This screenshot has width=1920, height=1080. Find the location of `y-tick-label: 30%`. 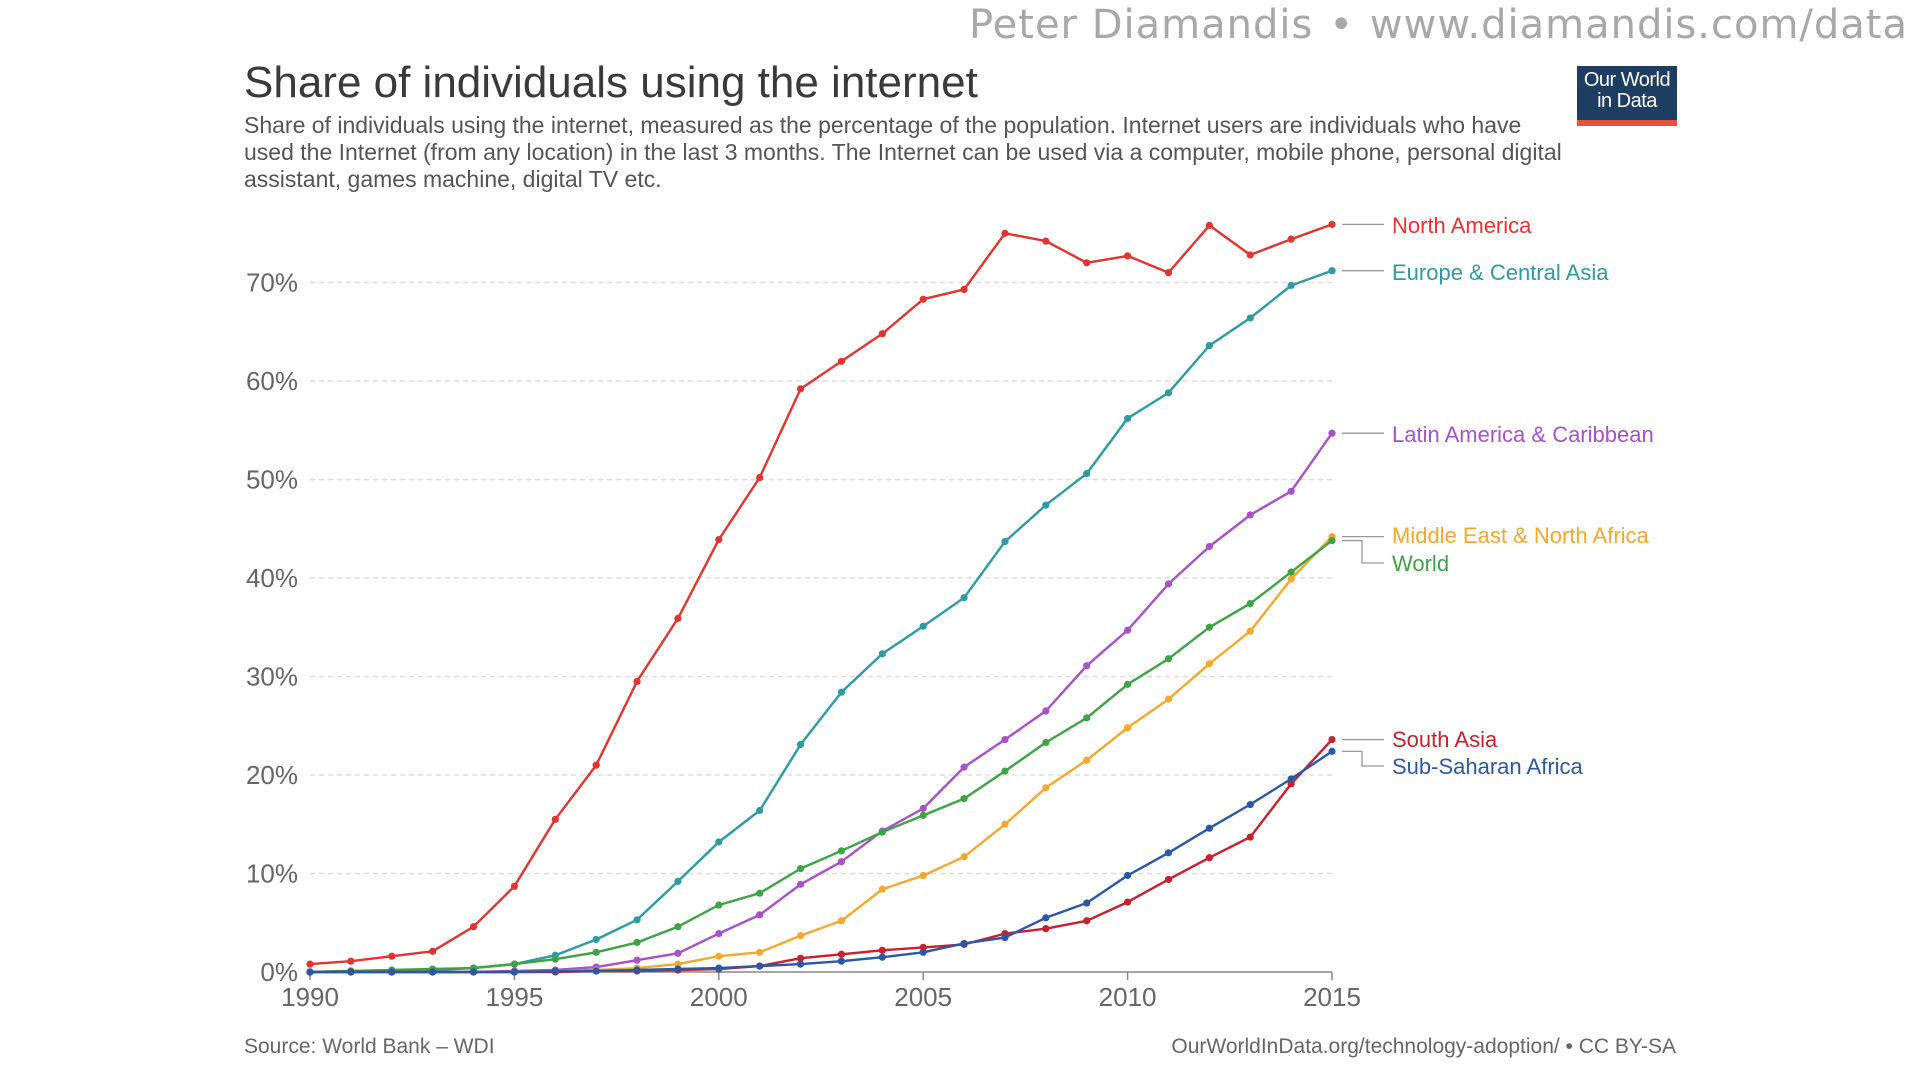

y-tick-label: 30% is located at coordinates (272, 677).